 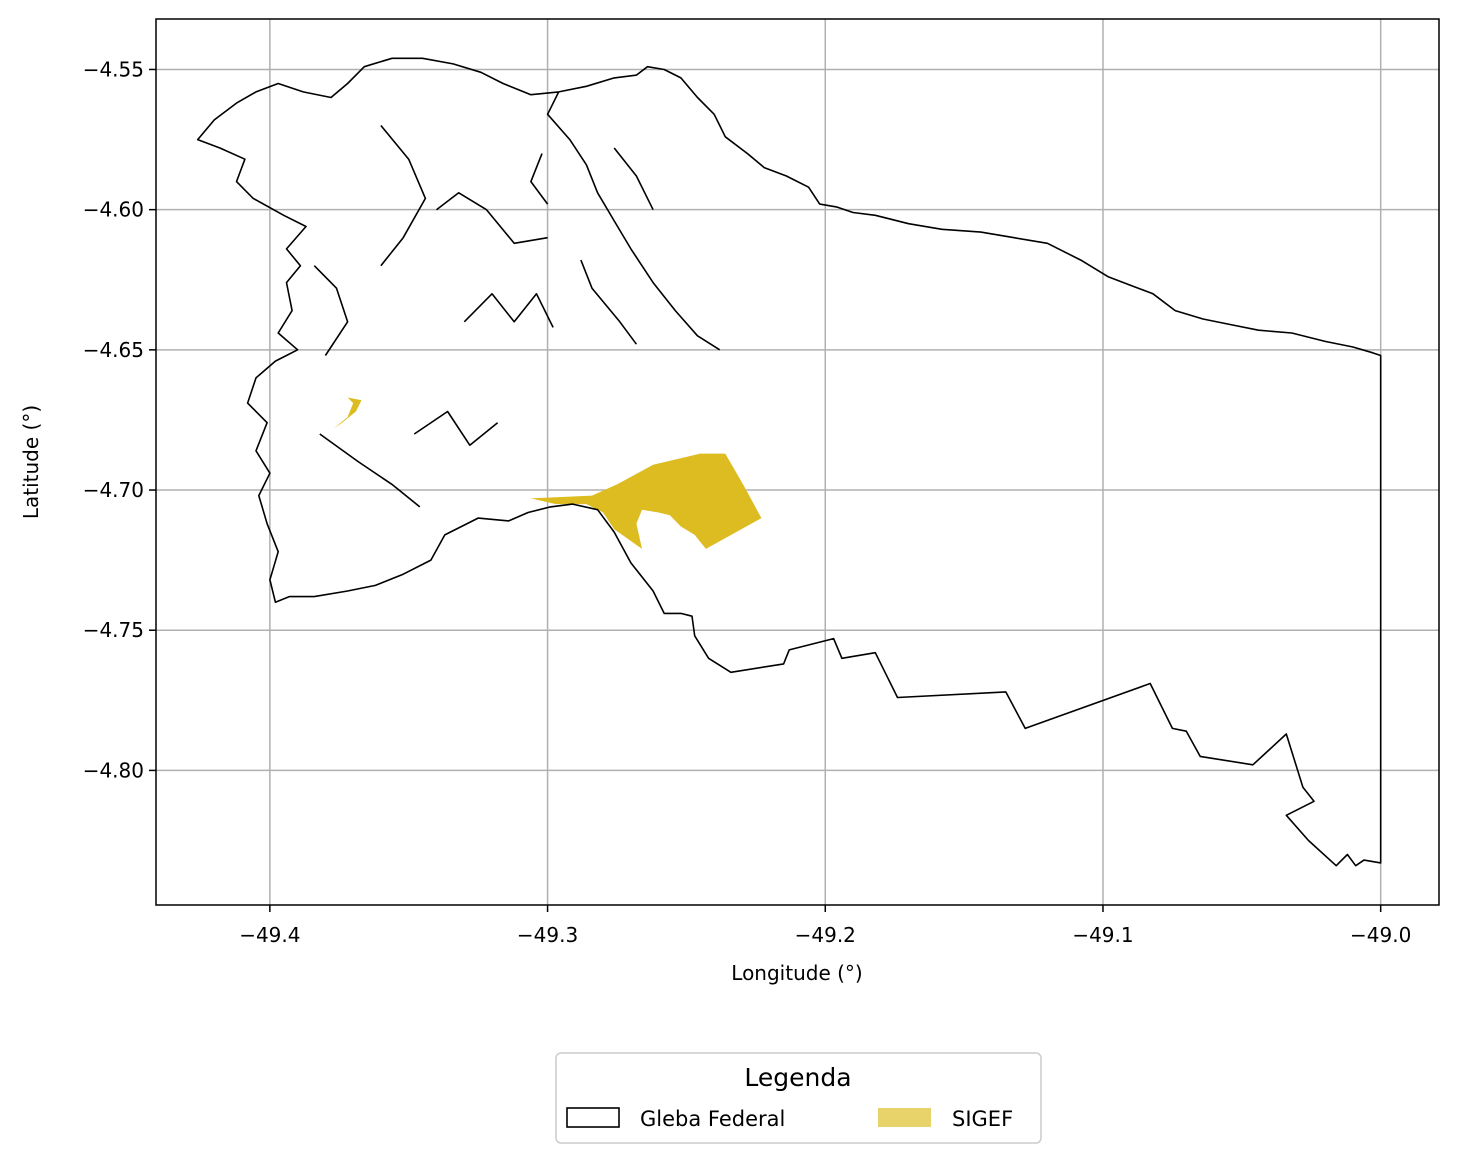 What do you see at coordinates (547, 935) in the screenshot?
I see `x-tick-label: −49.3` at bounding box center [547, 935].